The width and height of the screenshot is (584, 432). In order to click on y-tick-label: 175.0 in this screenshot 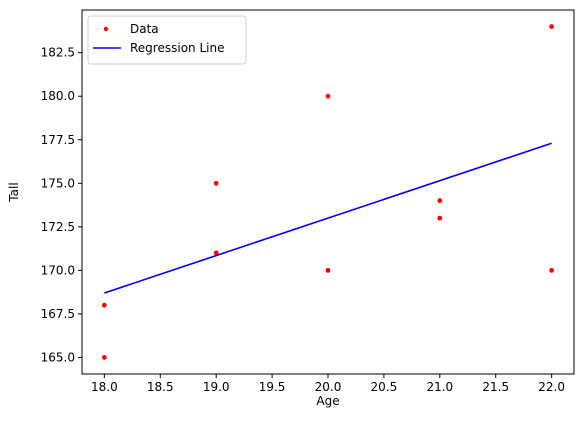, I will do `click(58, 183)`.